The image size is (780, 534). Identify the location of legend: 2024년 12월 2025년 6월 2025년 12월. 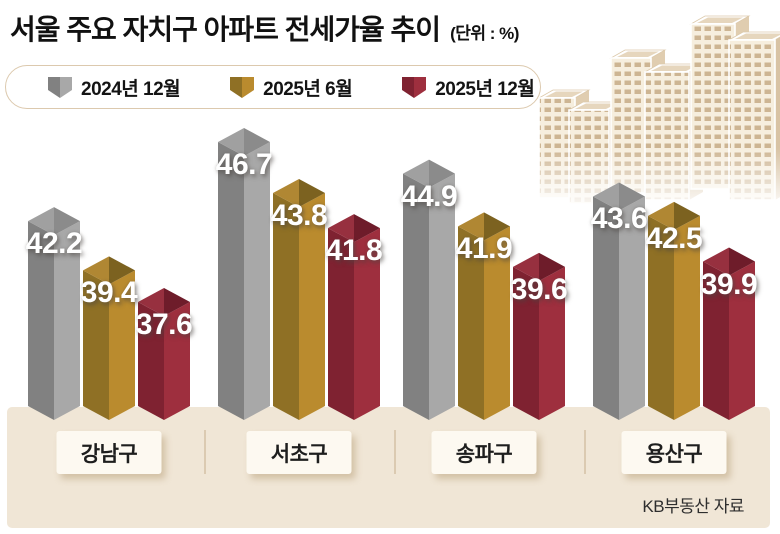
(273, 87).